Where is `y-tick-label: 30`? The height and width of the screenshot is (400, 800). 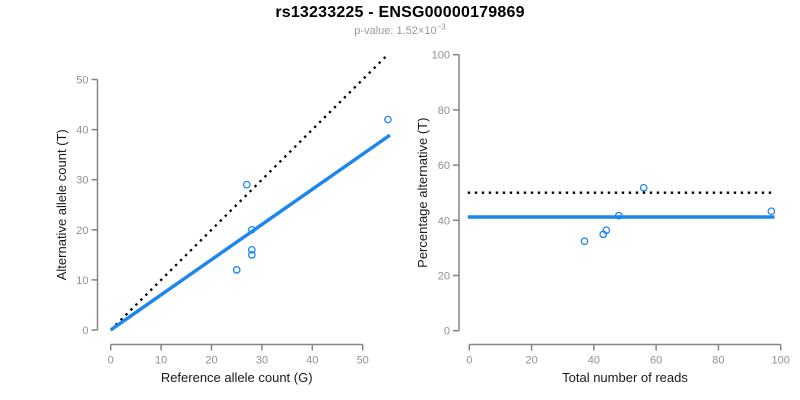
y-tick-label: 30 is located at coordinates (82, 181).